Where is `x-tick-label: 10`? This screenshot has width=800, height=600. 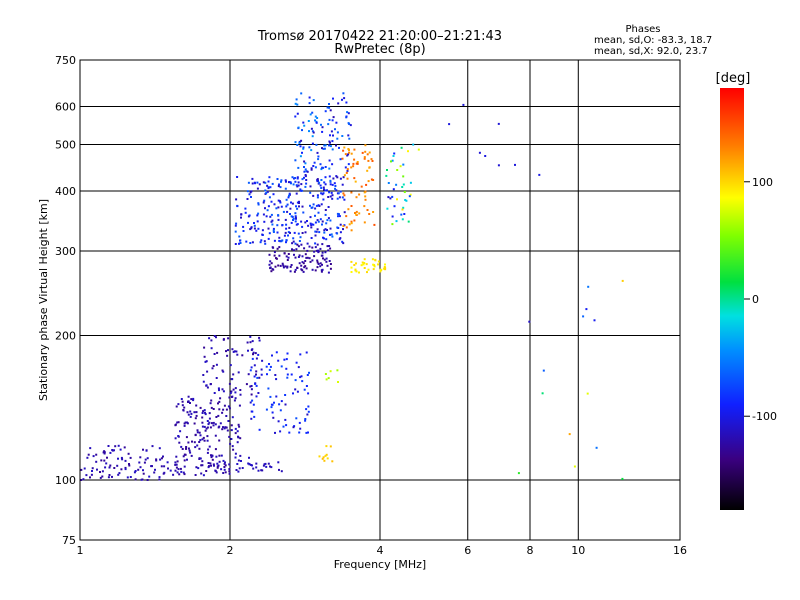
x-tick-label: 10 is located at coordinates (578, 550).